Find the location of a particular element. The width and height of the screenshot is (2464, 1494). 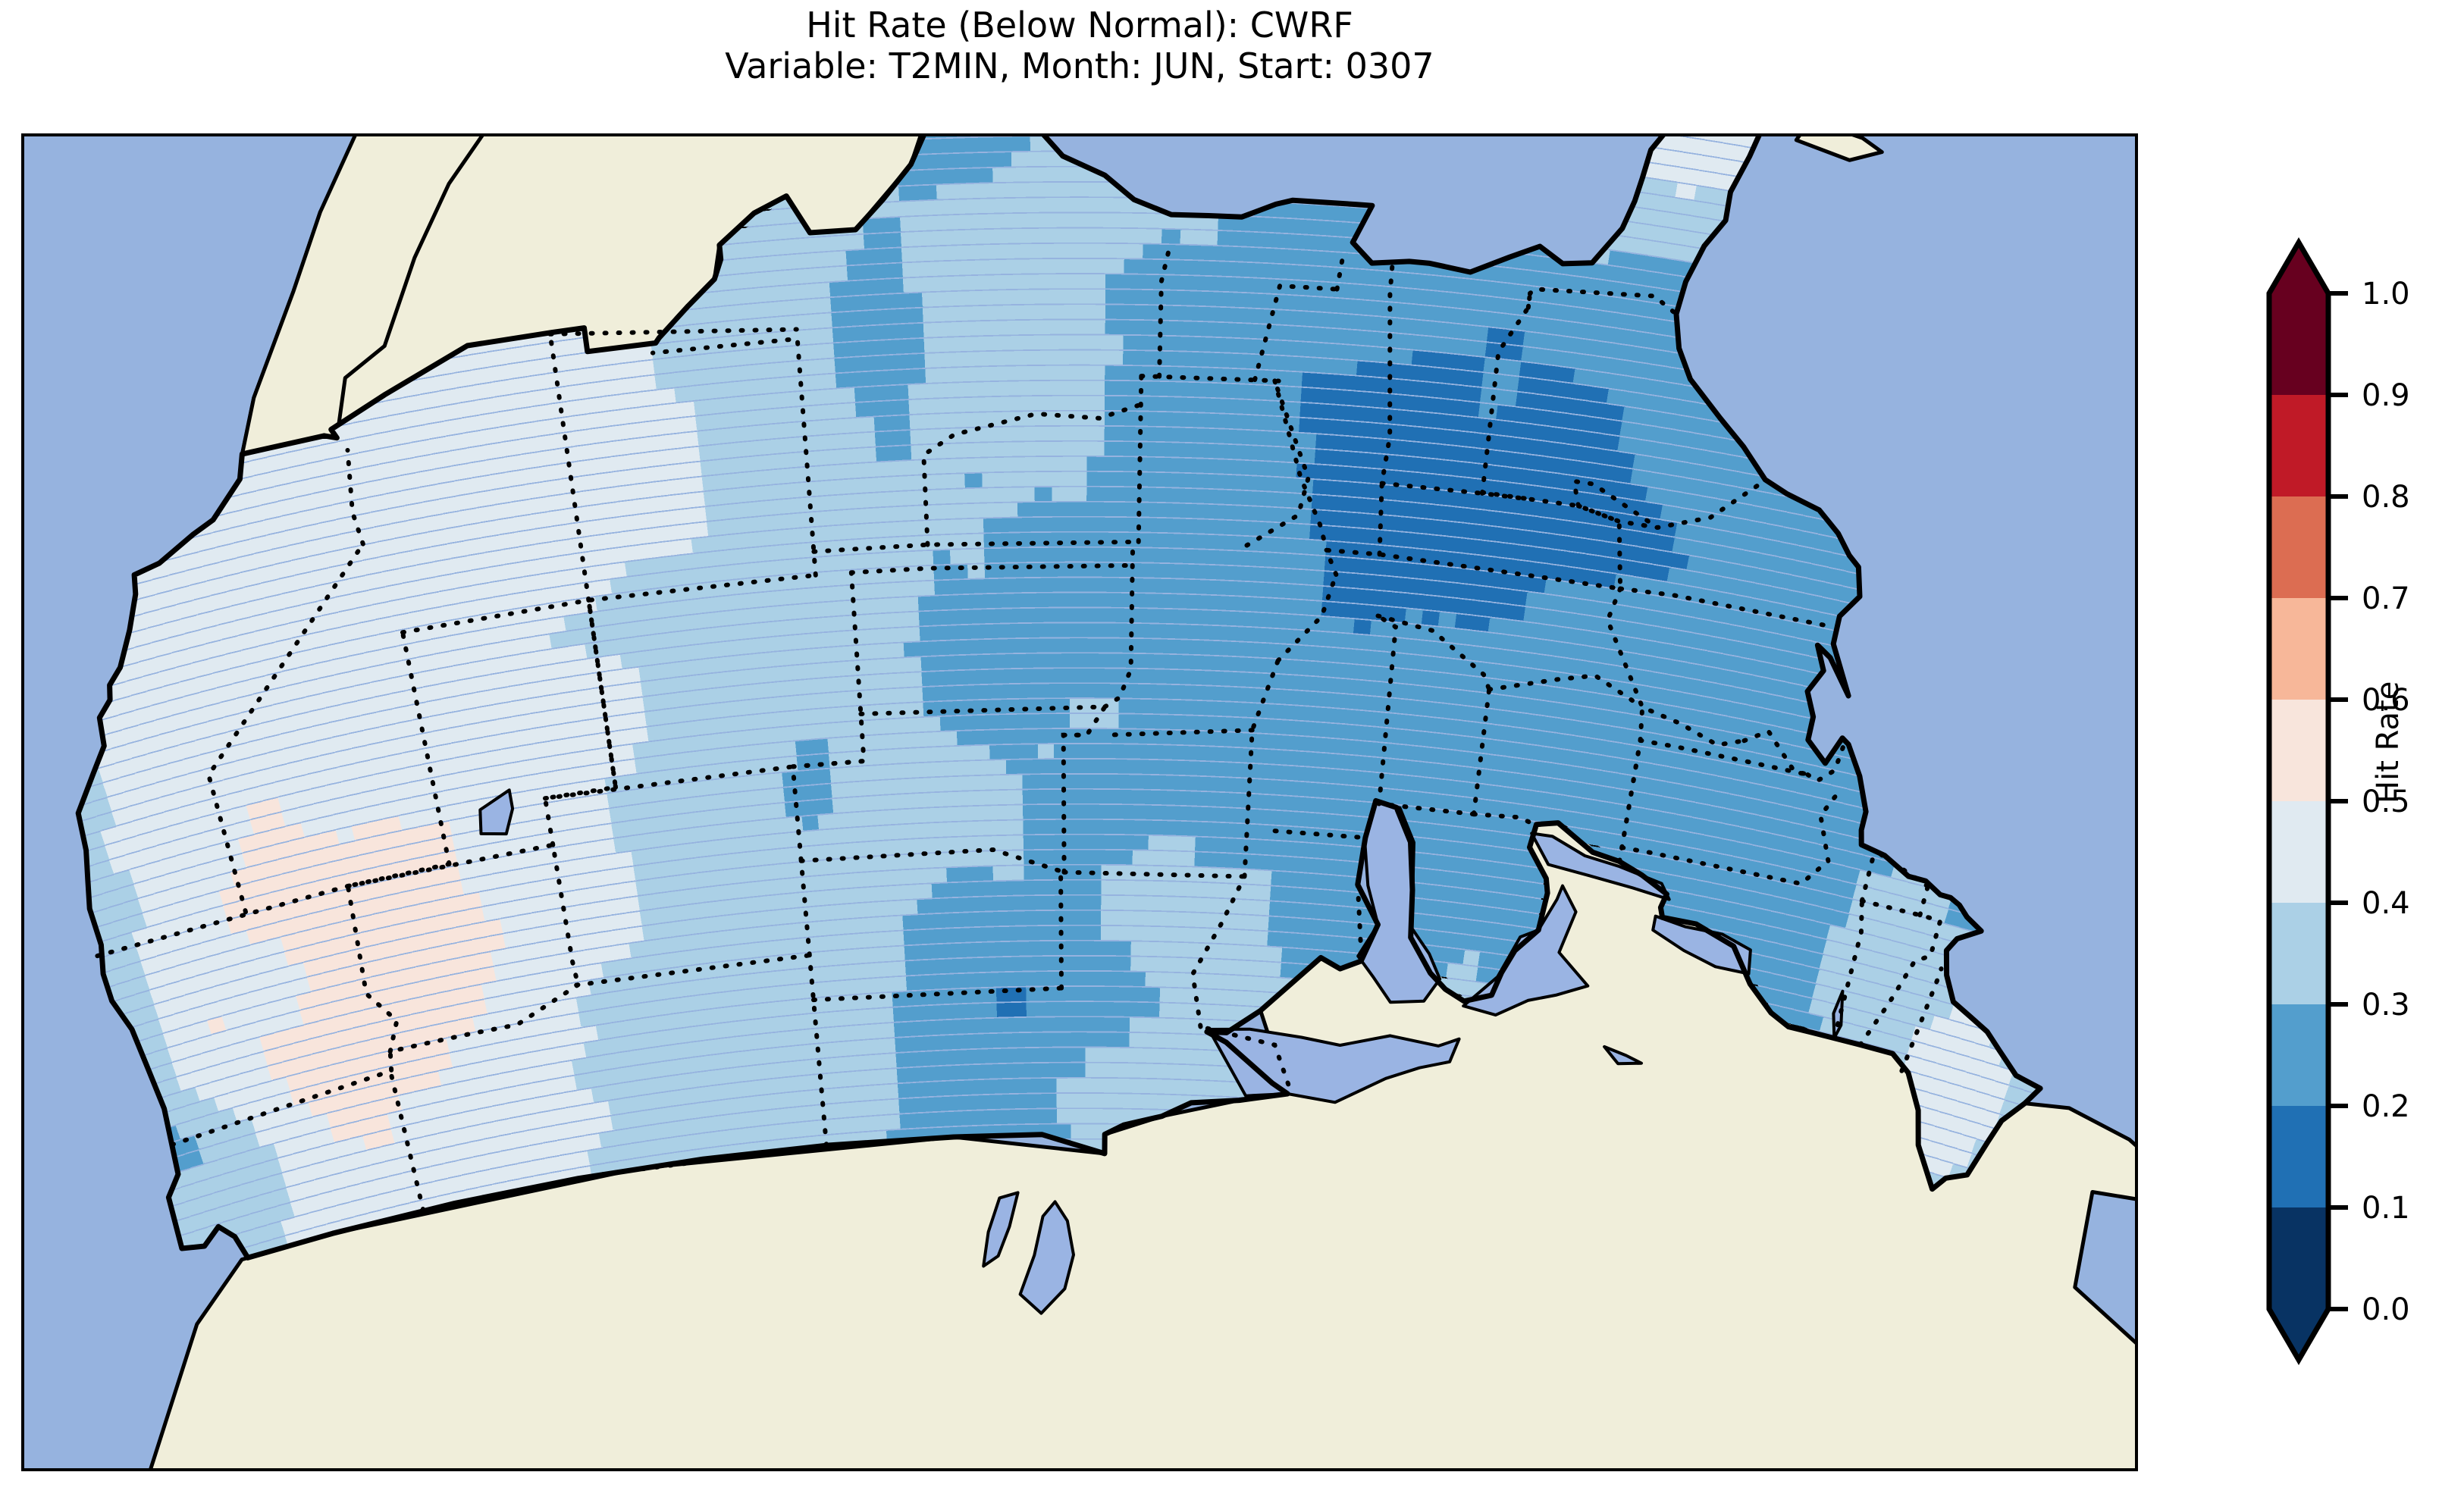

title-line-1: Hit Rate (Below Normal): CWRF is located at coordinates (1079, 25).